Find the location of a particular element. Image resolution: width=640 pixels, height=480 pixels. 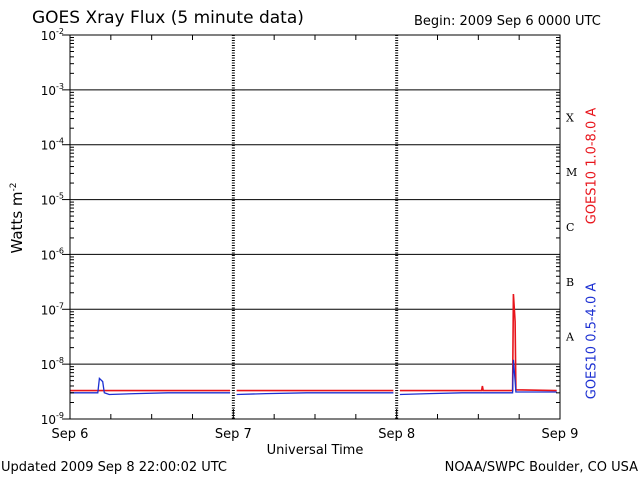

x-tick-label: Sep 8 is located at coordinates (396, 434).